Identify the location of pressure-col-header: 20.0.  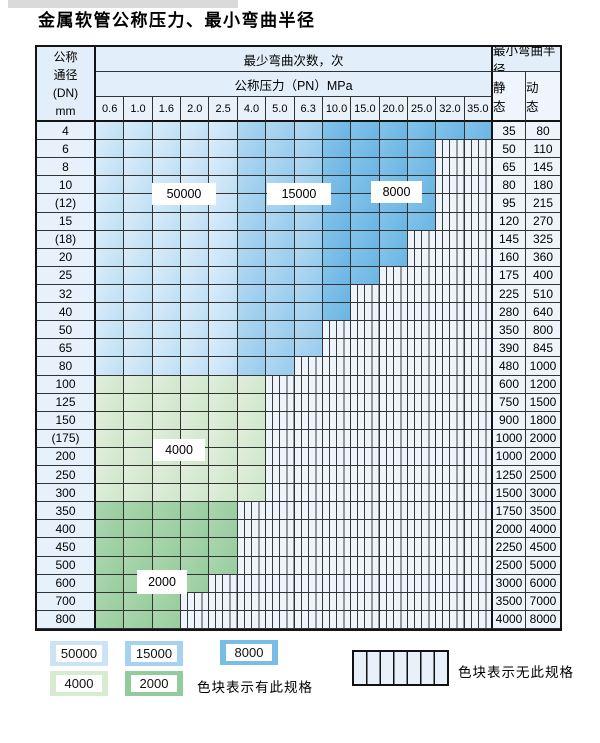
(393, 109).